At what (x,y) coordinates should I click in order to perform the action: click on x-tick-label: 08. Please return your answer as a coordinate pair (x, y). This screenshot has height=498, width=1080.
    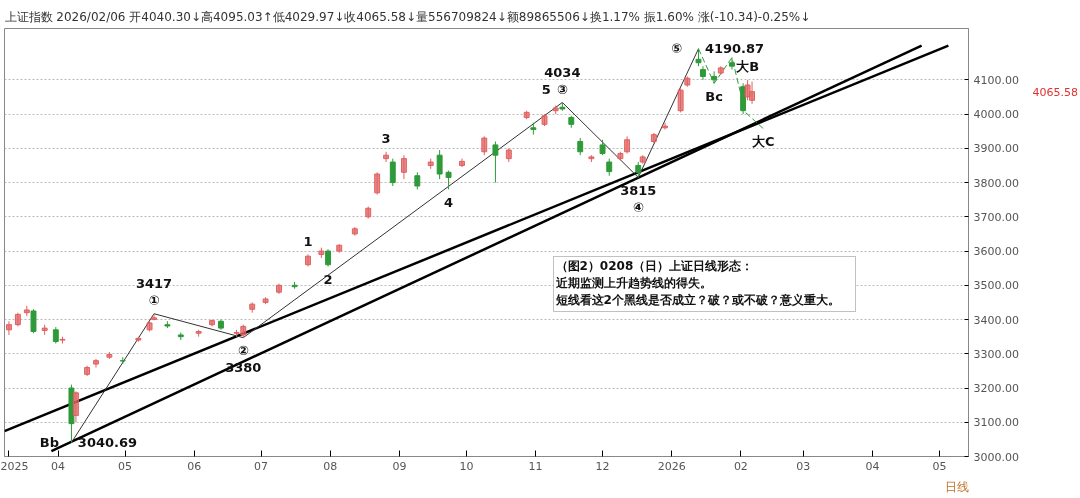
    Looking at the image, I should click on (330, 466).